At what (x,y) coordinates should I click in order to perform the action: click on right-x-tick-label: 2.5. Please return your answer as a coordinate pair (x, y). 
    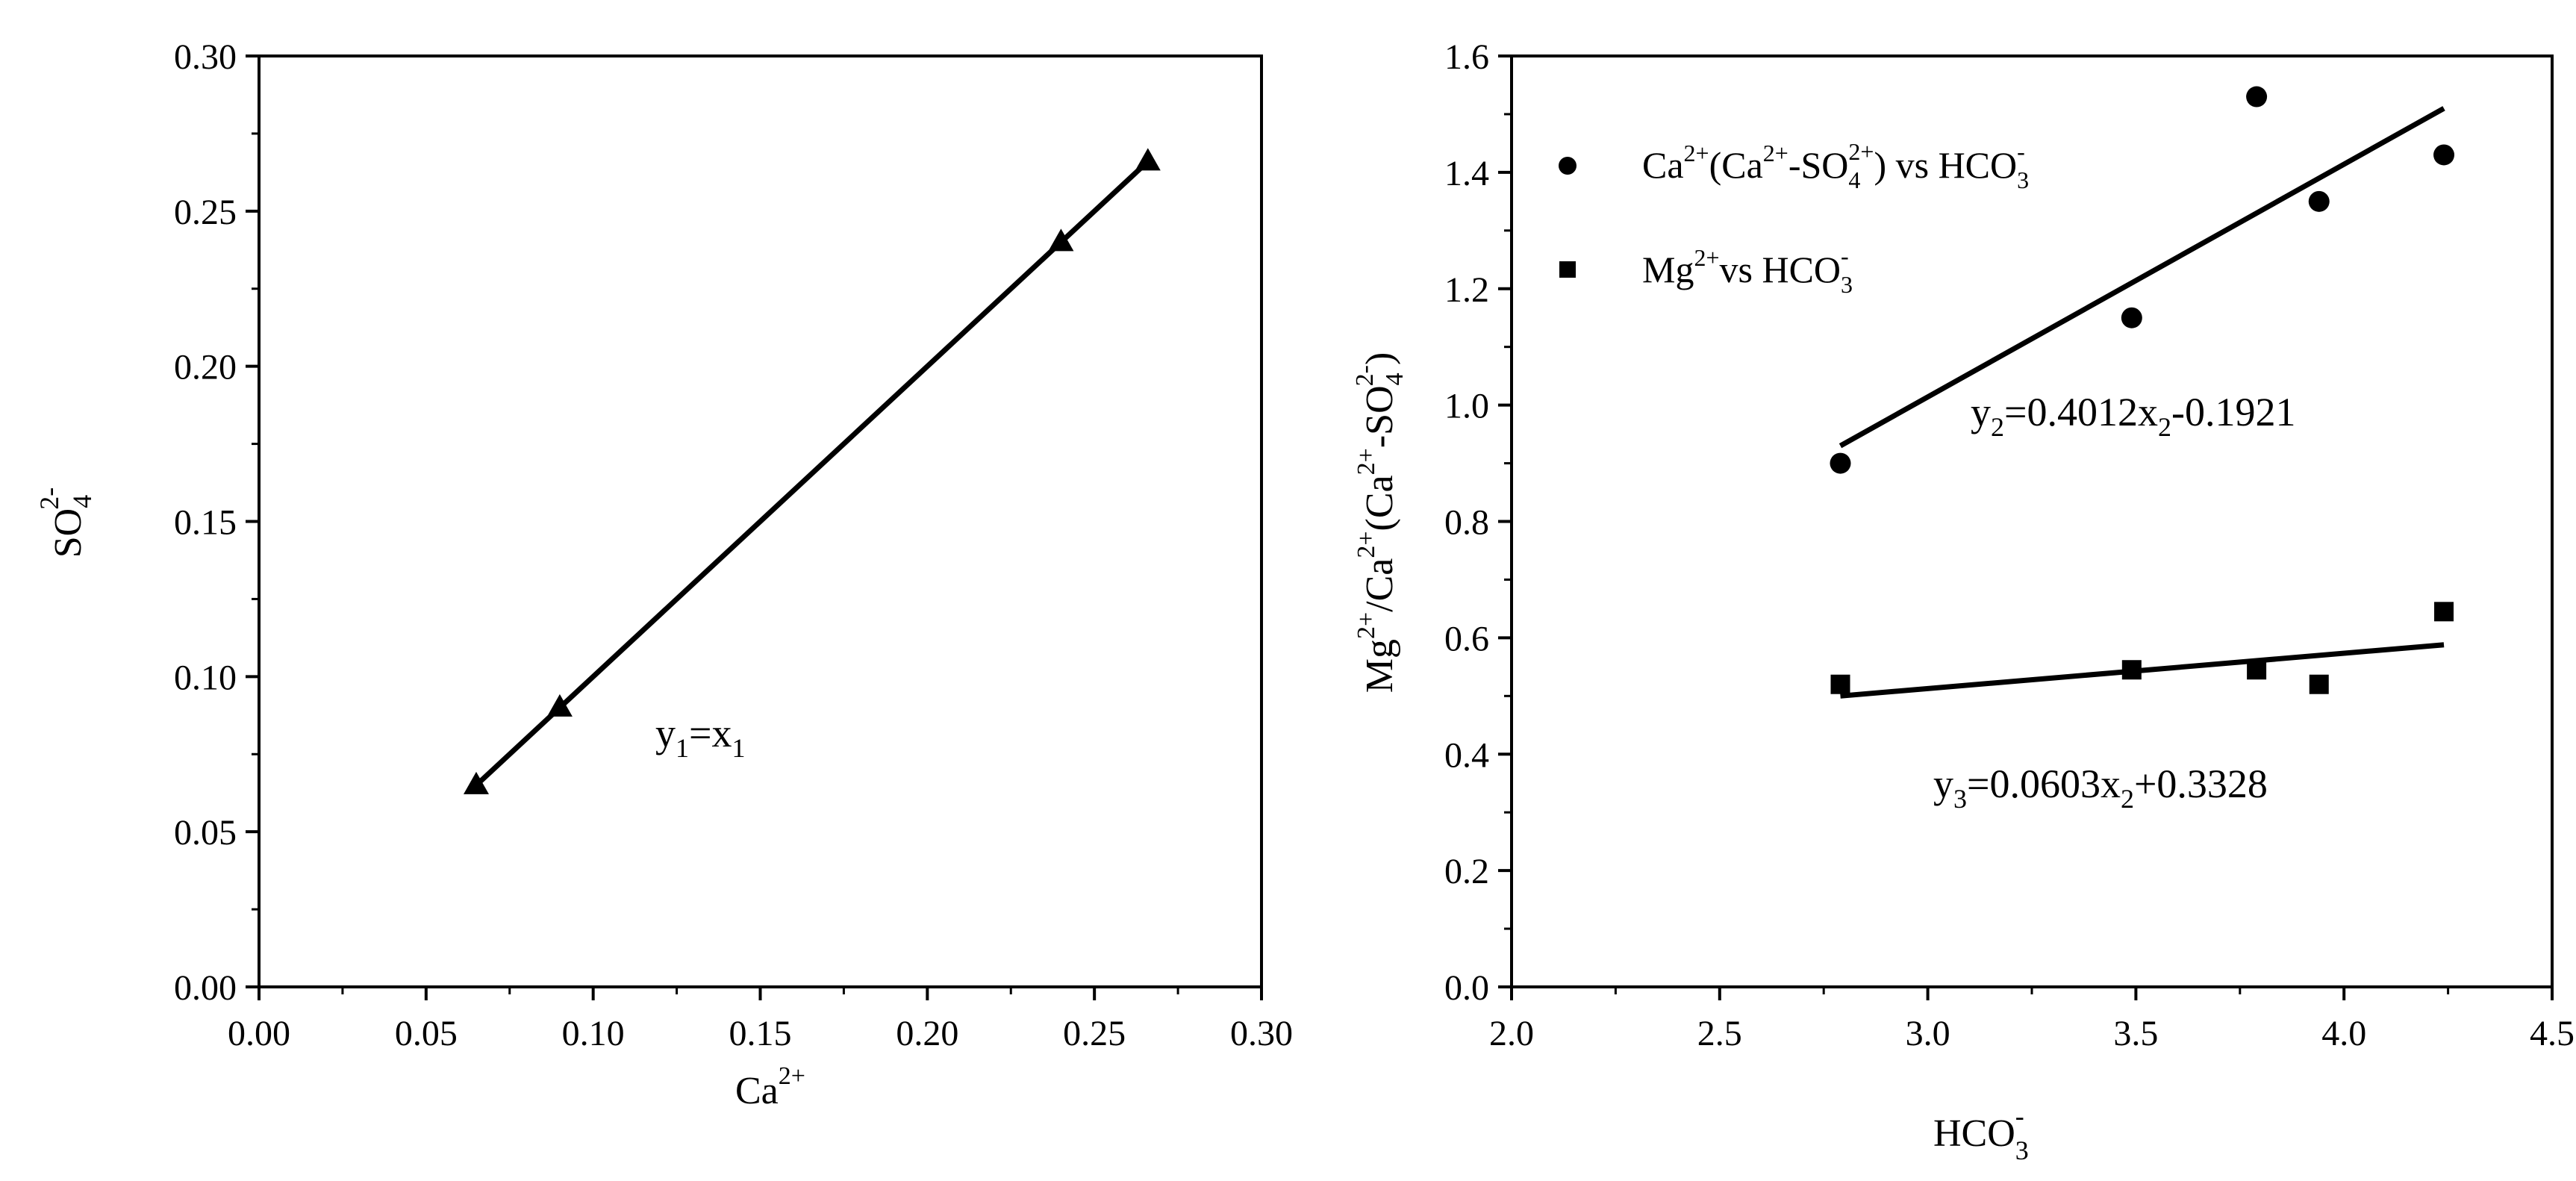
    Looking at the image, I should click on (1719, 1033).